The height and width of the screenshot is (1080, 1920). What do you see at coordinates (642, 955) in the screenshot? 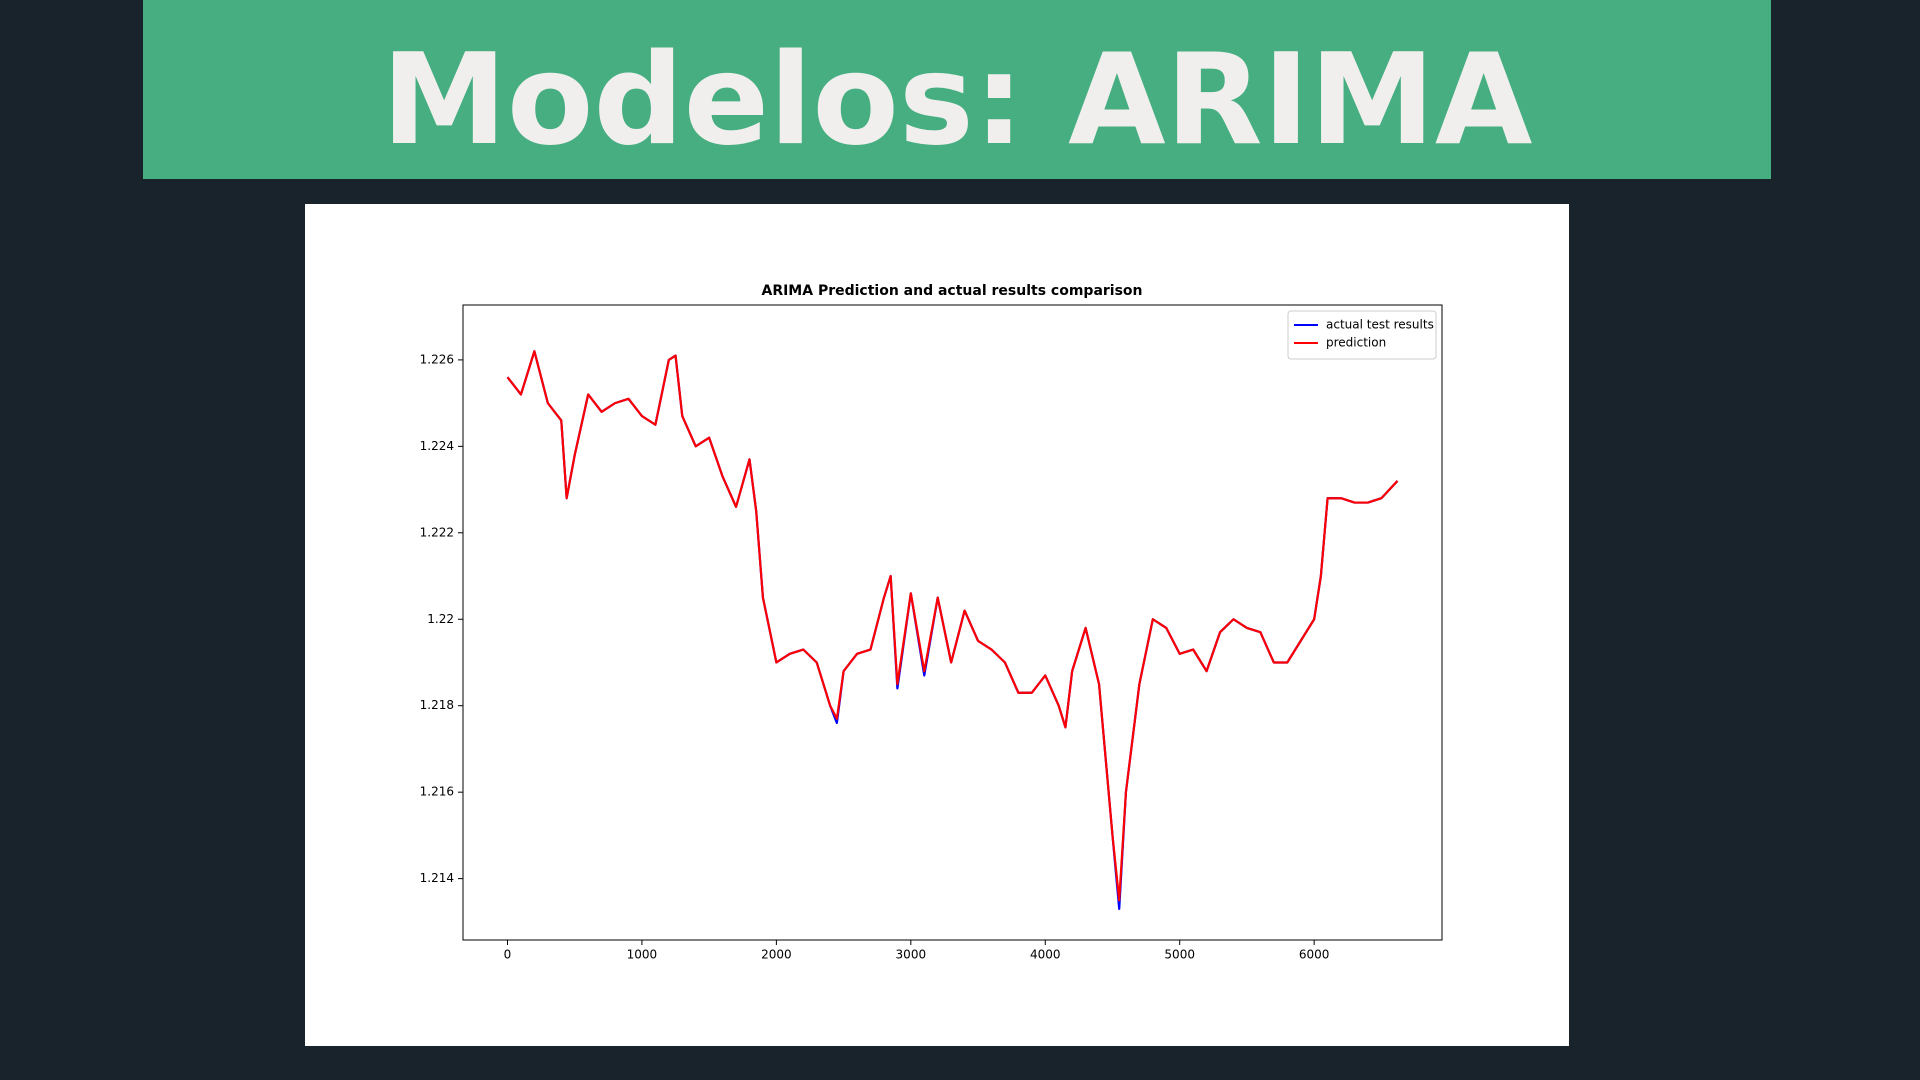
I see `x-tick-label: 1000` at bounding box center [642, 955].